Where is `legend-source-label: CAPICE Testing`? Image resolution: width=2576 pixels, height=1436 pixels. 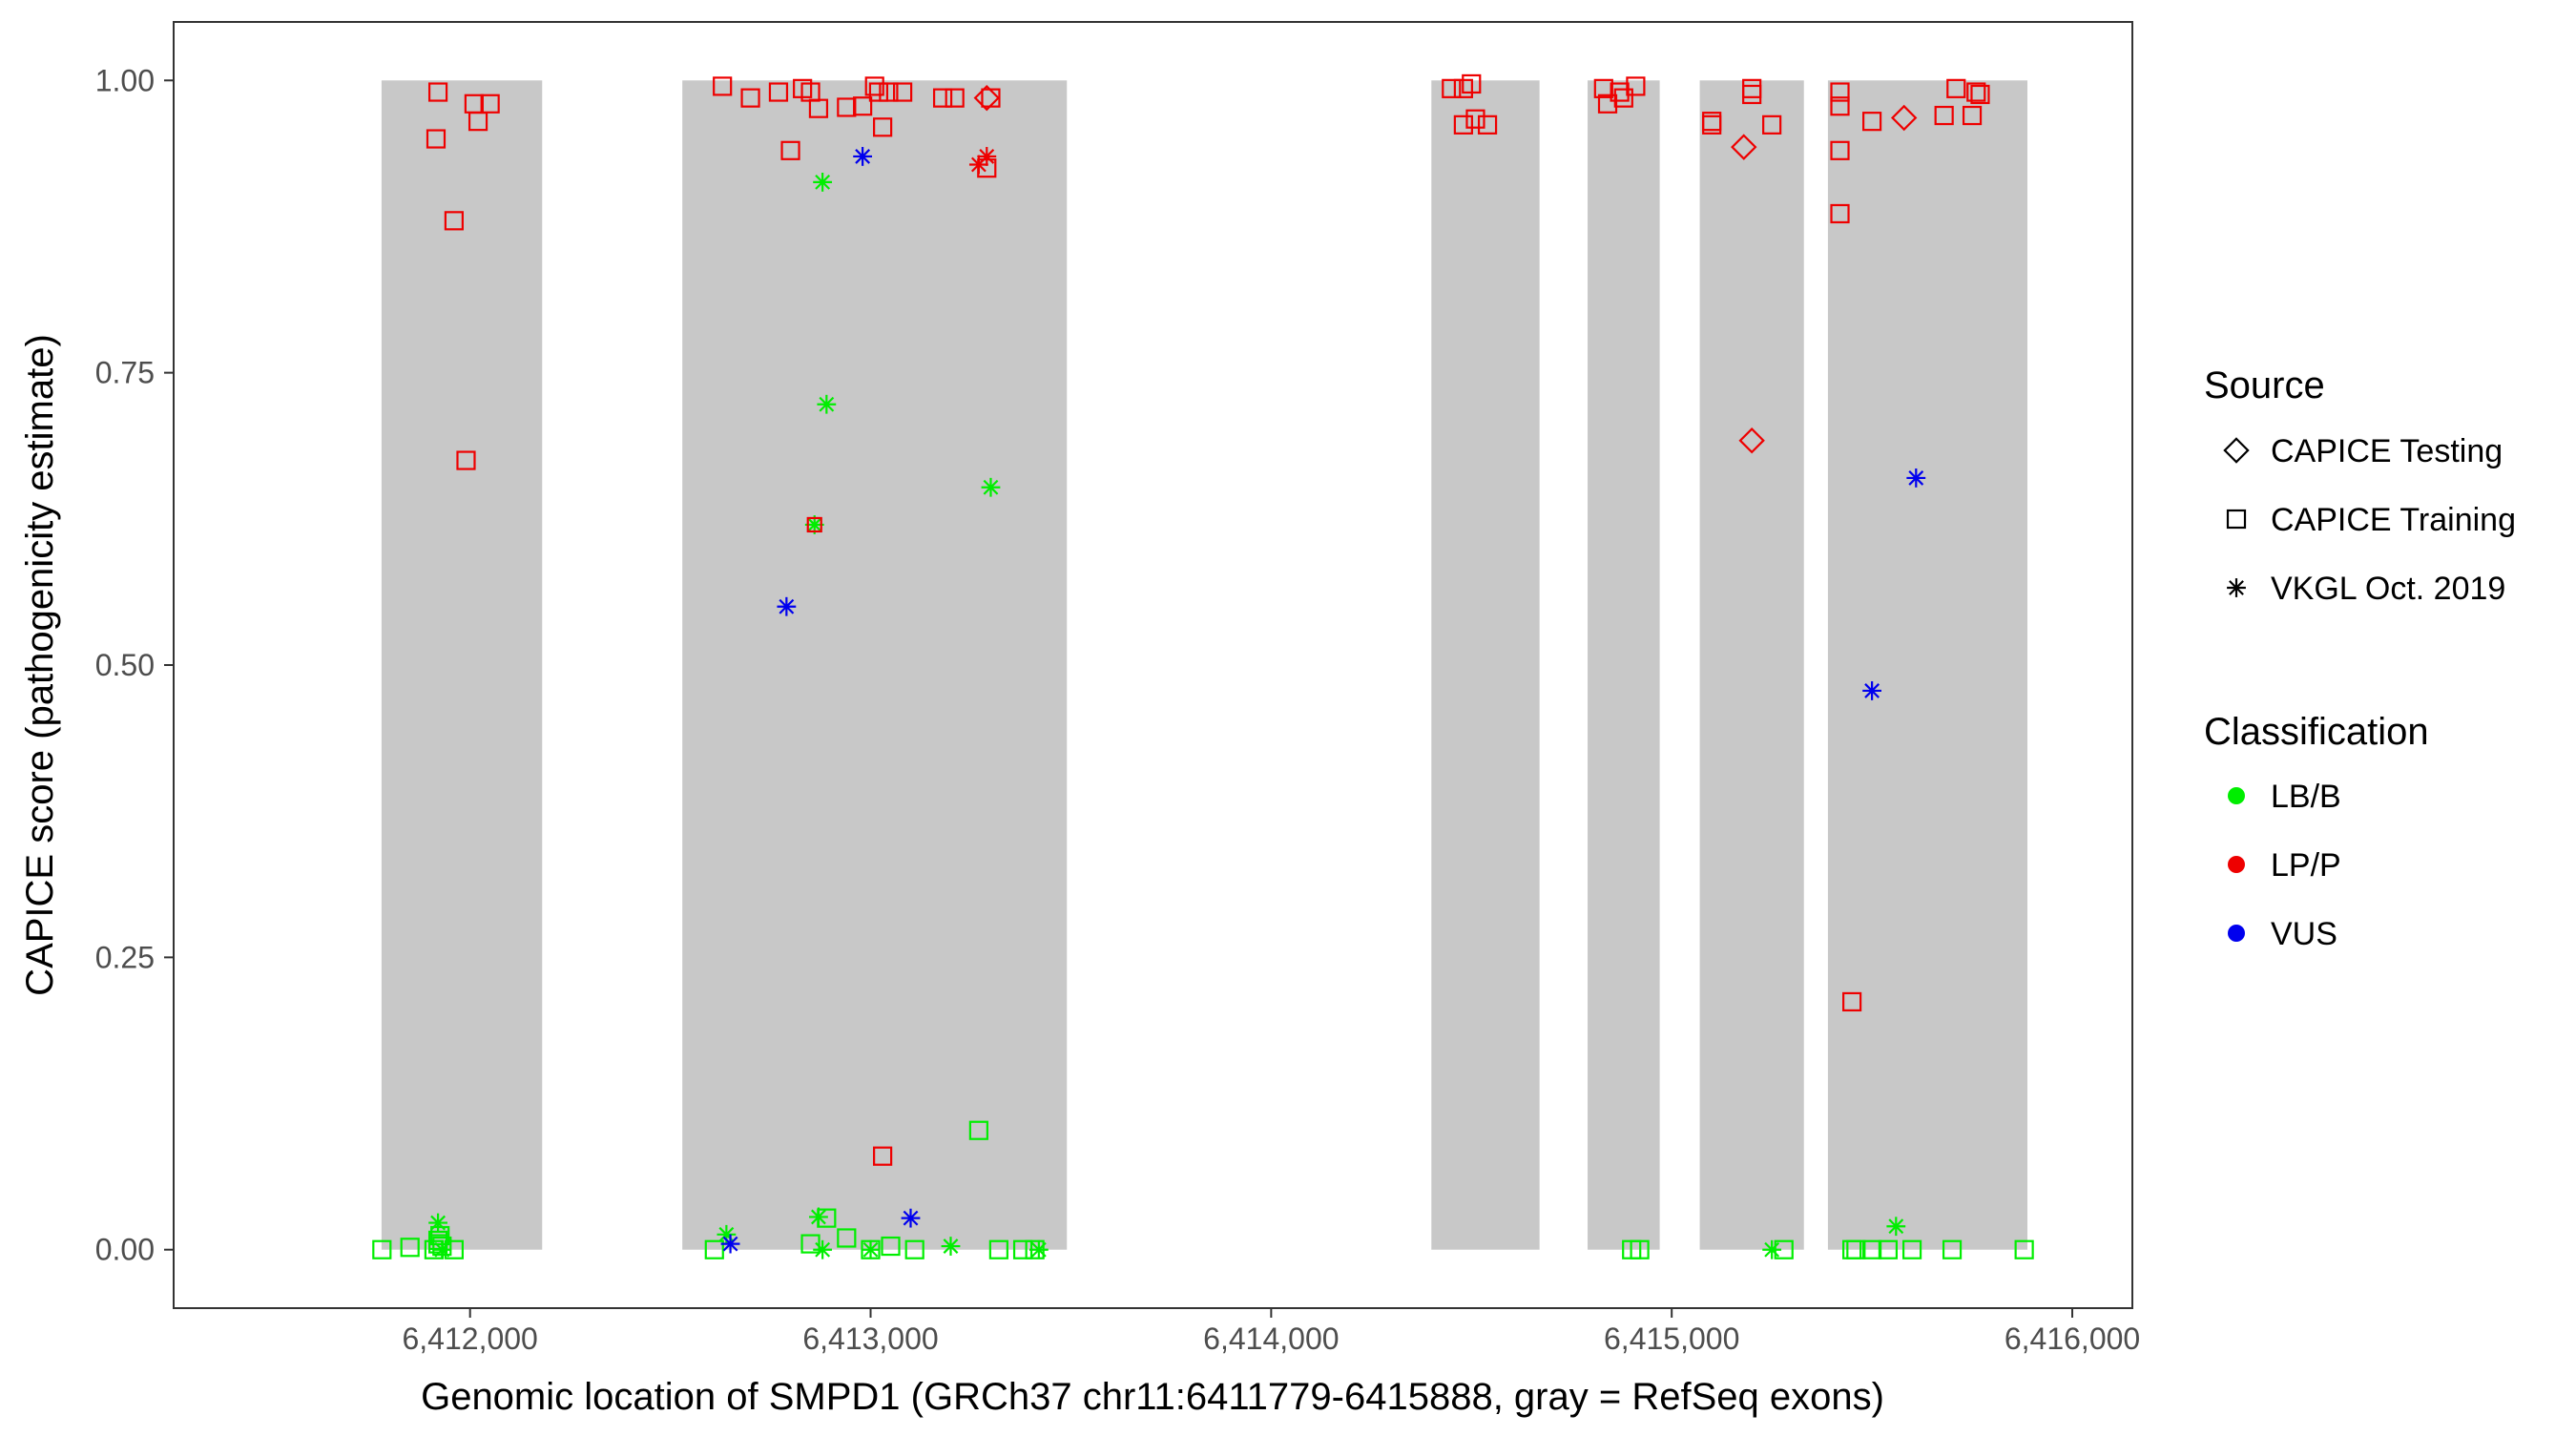 legend-source-label: CAPICE Testing is located at coordinates (2387, 451).